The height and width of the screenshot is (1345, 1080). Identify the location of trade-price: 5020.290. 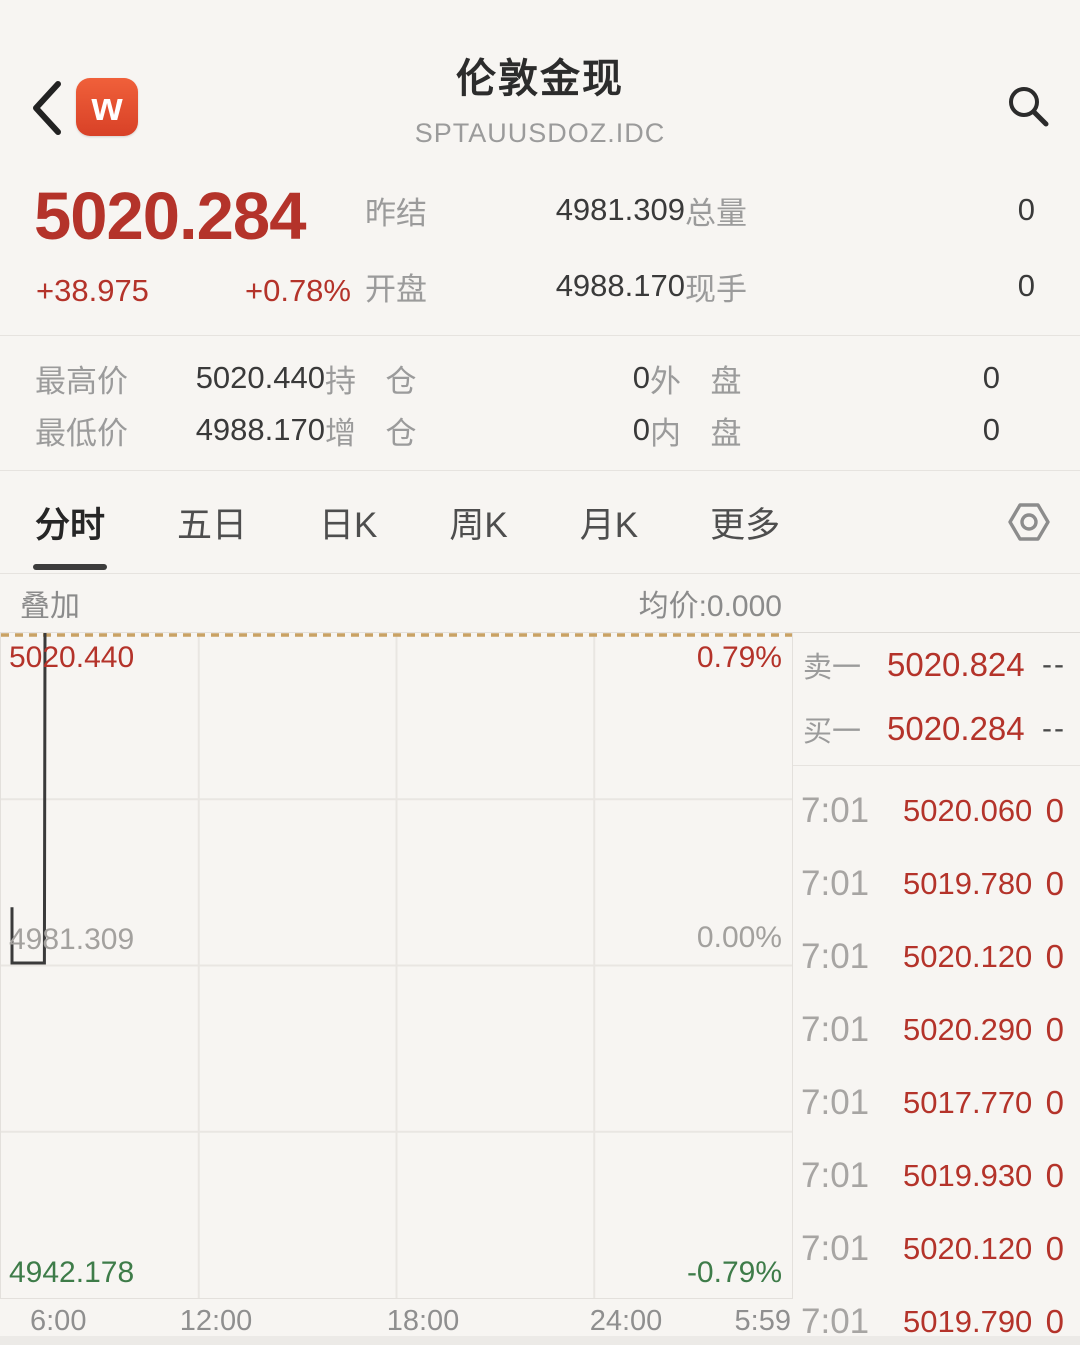
(968, 1029).